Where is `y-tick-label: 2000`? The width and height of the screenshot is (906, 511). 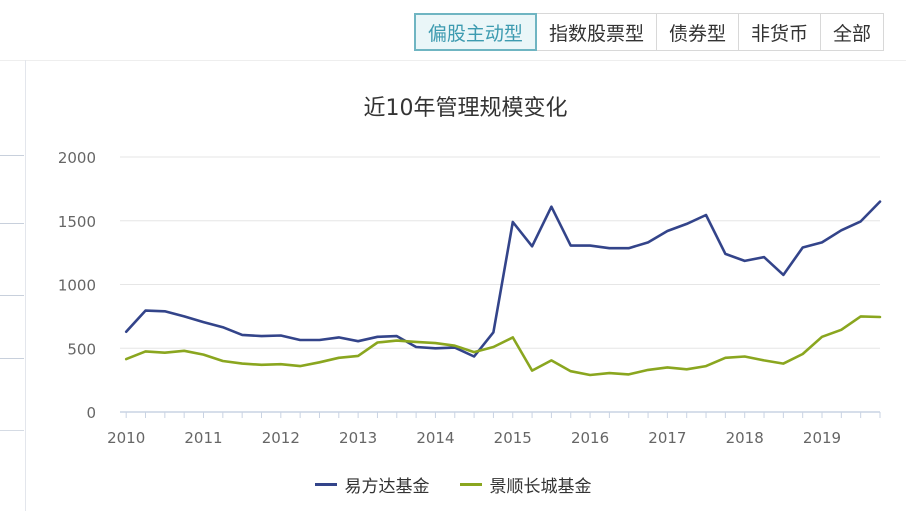
y-tick-label: 2000 is located at coordinates (77, 158).